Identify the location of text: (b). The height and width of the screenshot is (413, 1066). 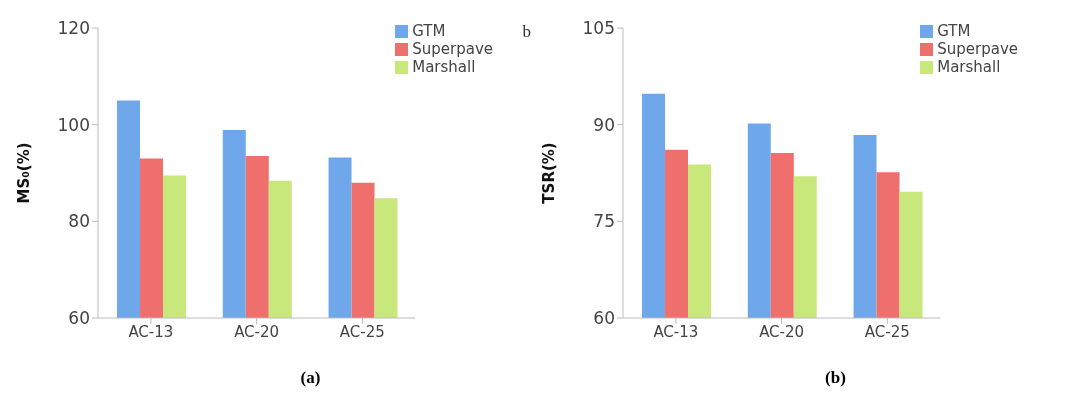
(835, 378).